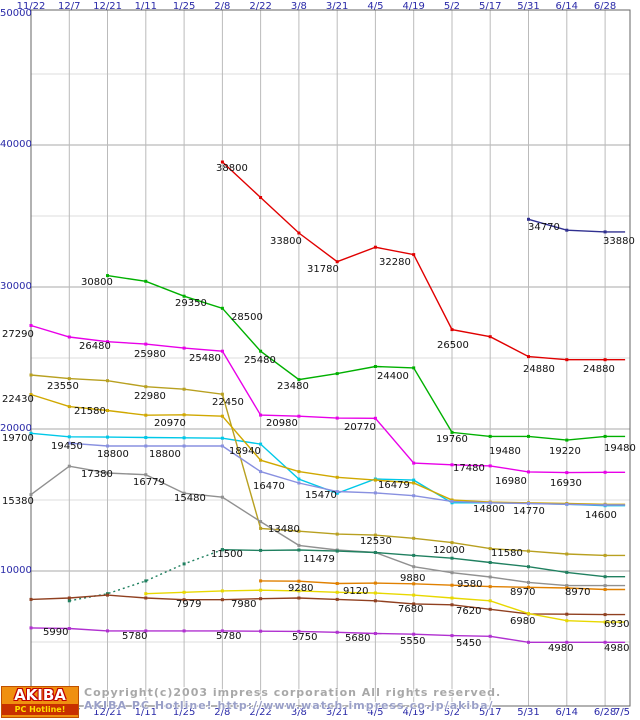  What do you see at coordinates (16, 428) in the screenshot?
I see `y-axis-label: 20000` at bounding box center [16, 428].